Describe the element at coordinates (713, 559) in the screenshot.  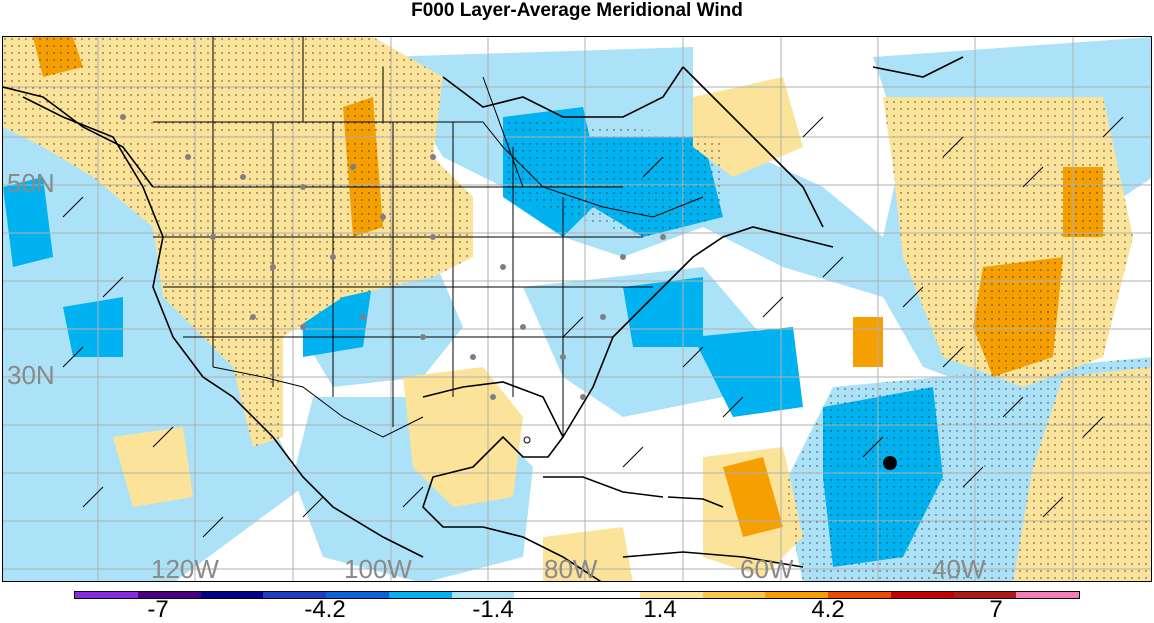
I see `coast-south-america` at that location.